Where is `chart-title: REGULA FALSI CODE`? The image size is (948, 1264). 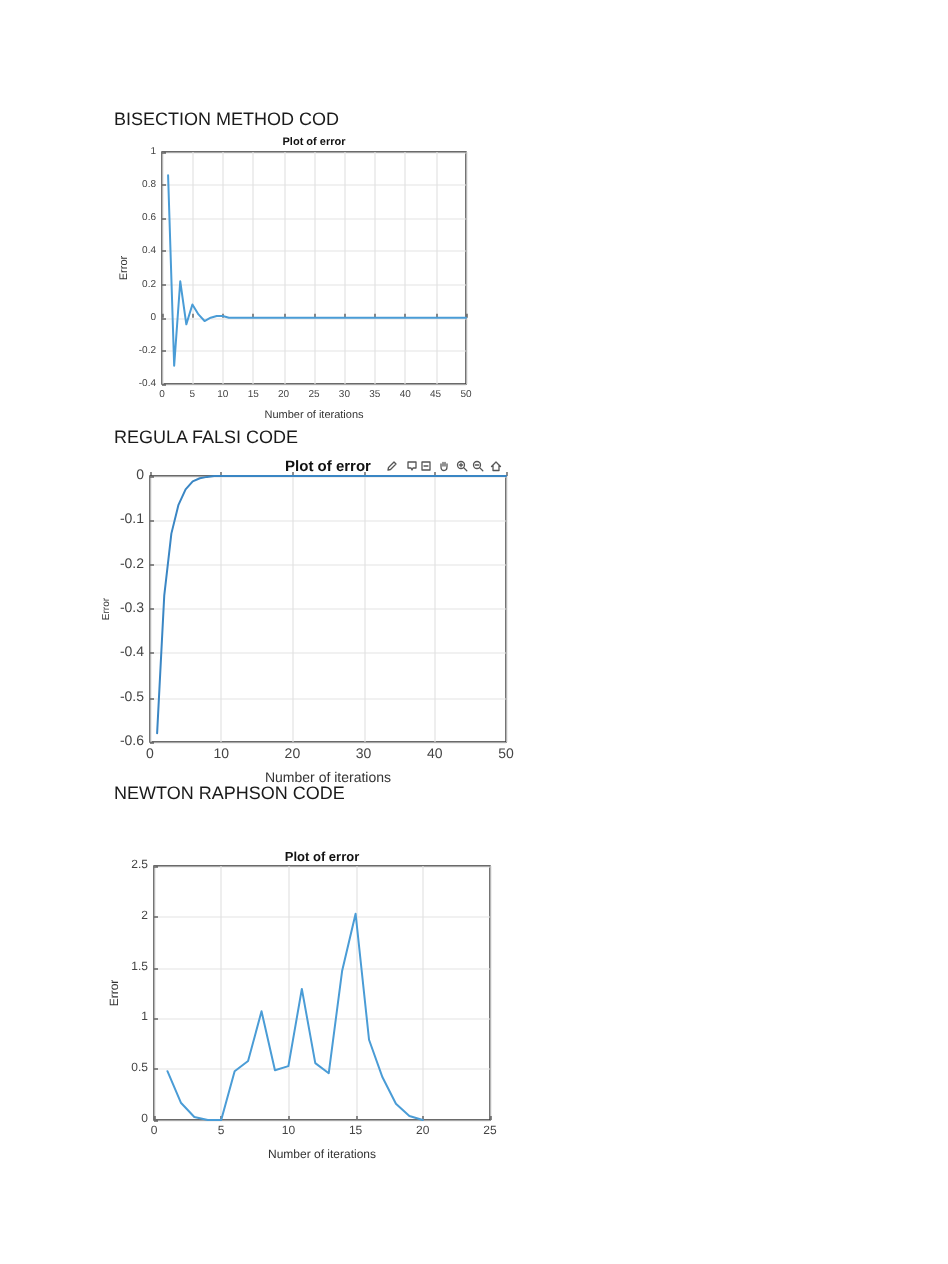 chart-title: REGULA FALSI CODE is located at coordinates (206, 436).